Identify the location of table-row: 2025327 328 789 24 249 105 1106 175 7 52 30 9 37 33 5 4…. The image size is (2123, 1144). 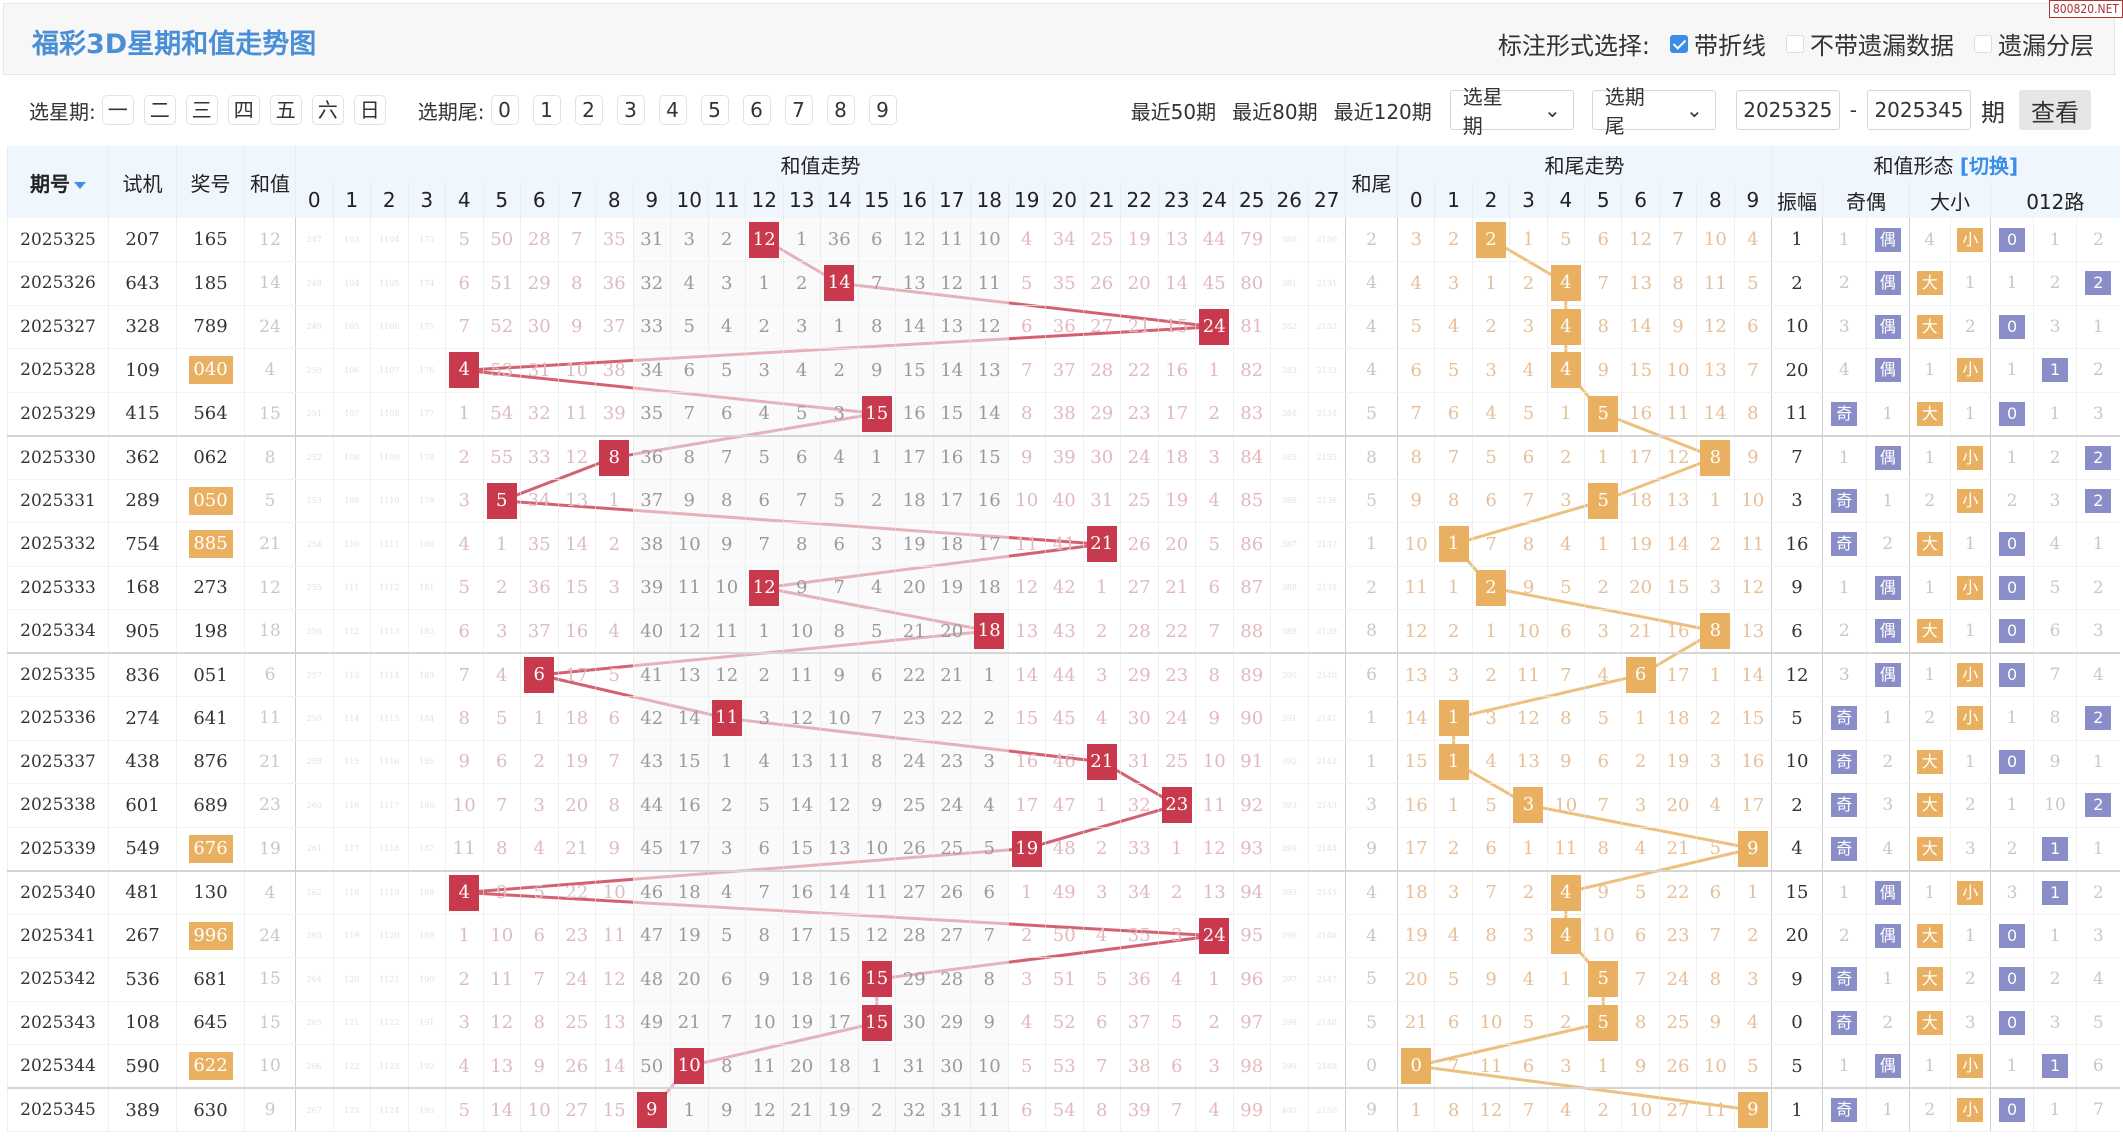
(1063, 327).